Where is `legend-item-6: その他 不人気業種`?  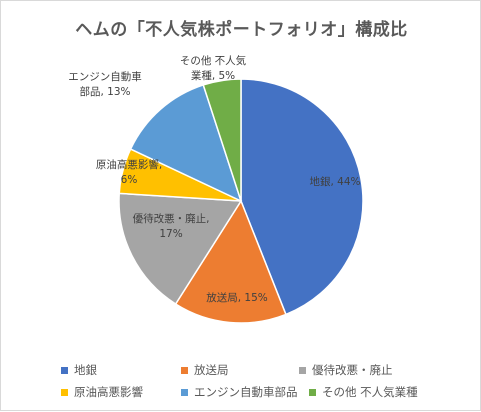
legend-item-6: その他 不人気業種 is located at coordinates (374, 392).